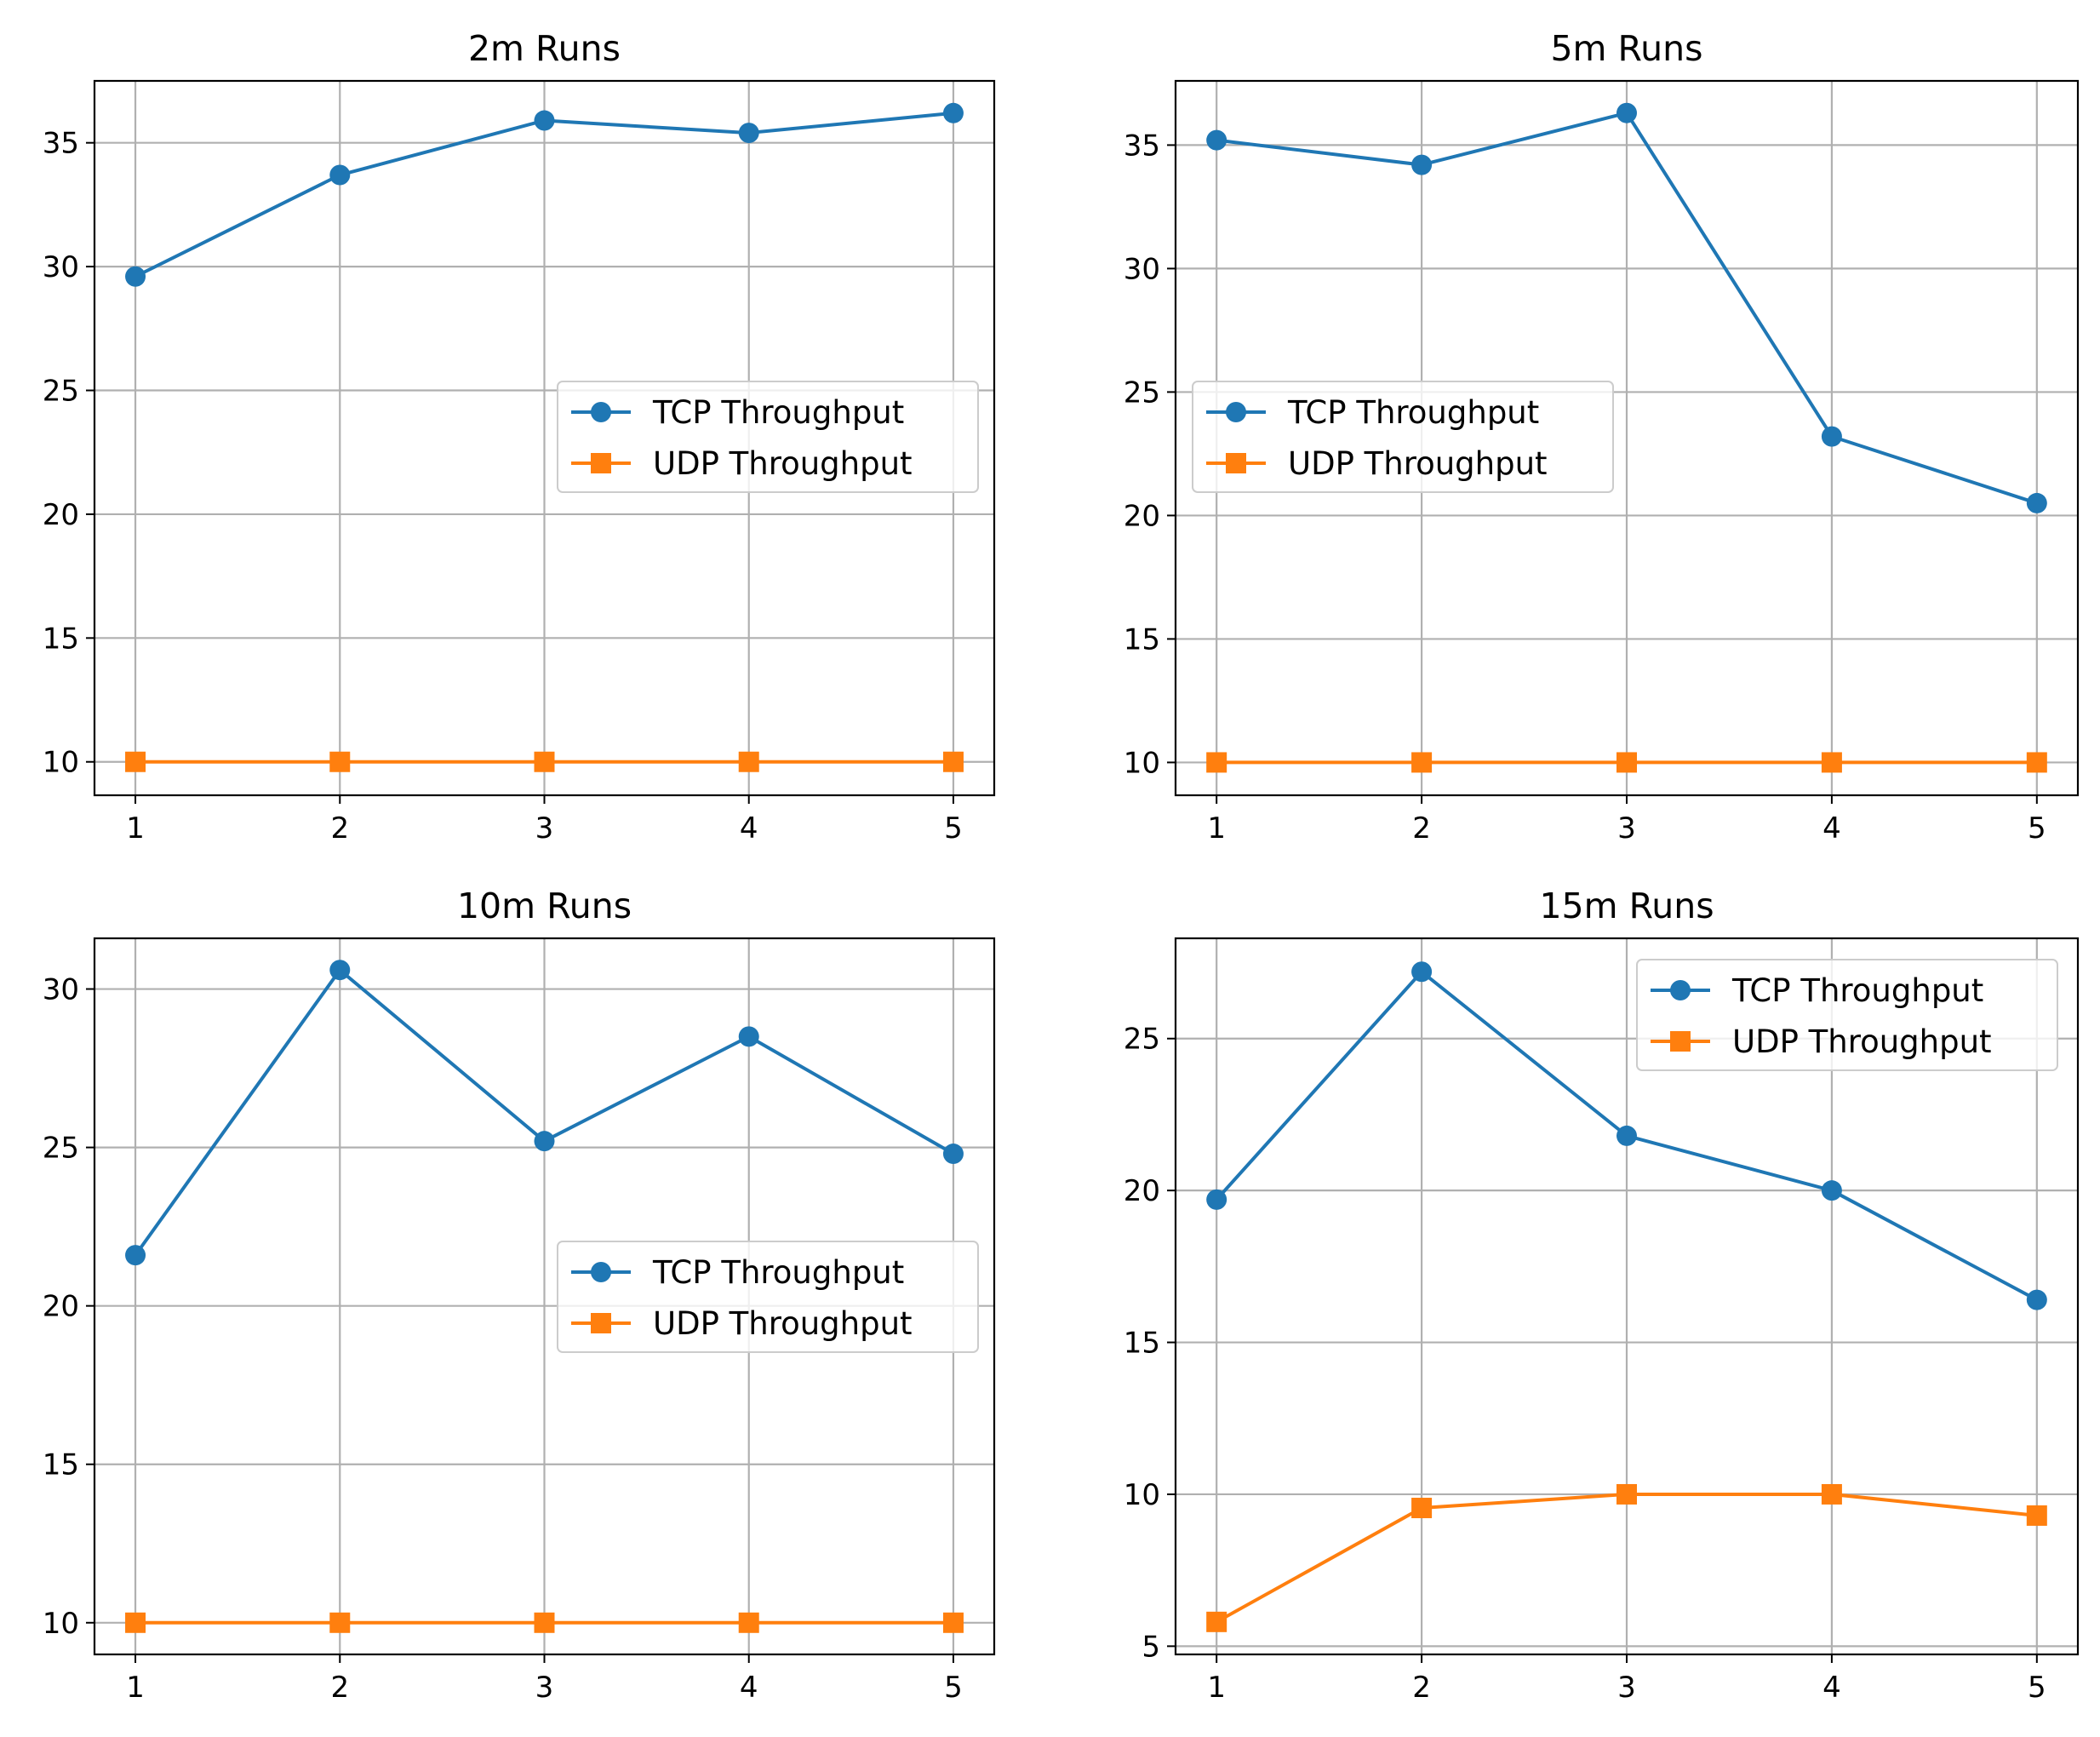 Image resolution: width=2100 pixels, height=1737 pixels. I want to click on subplot-title: 5m Runs, so click(1626, 49).